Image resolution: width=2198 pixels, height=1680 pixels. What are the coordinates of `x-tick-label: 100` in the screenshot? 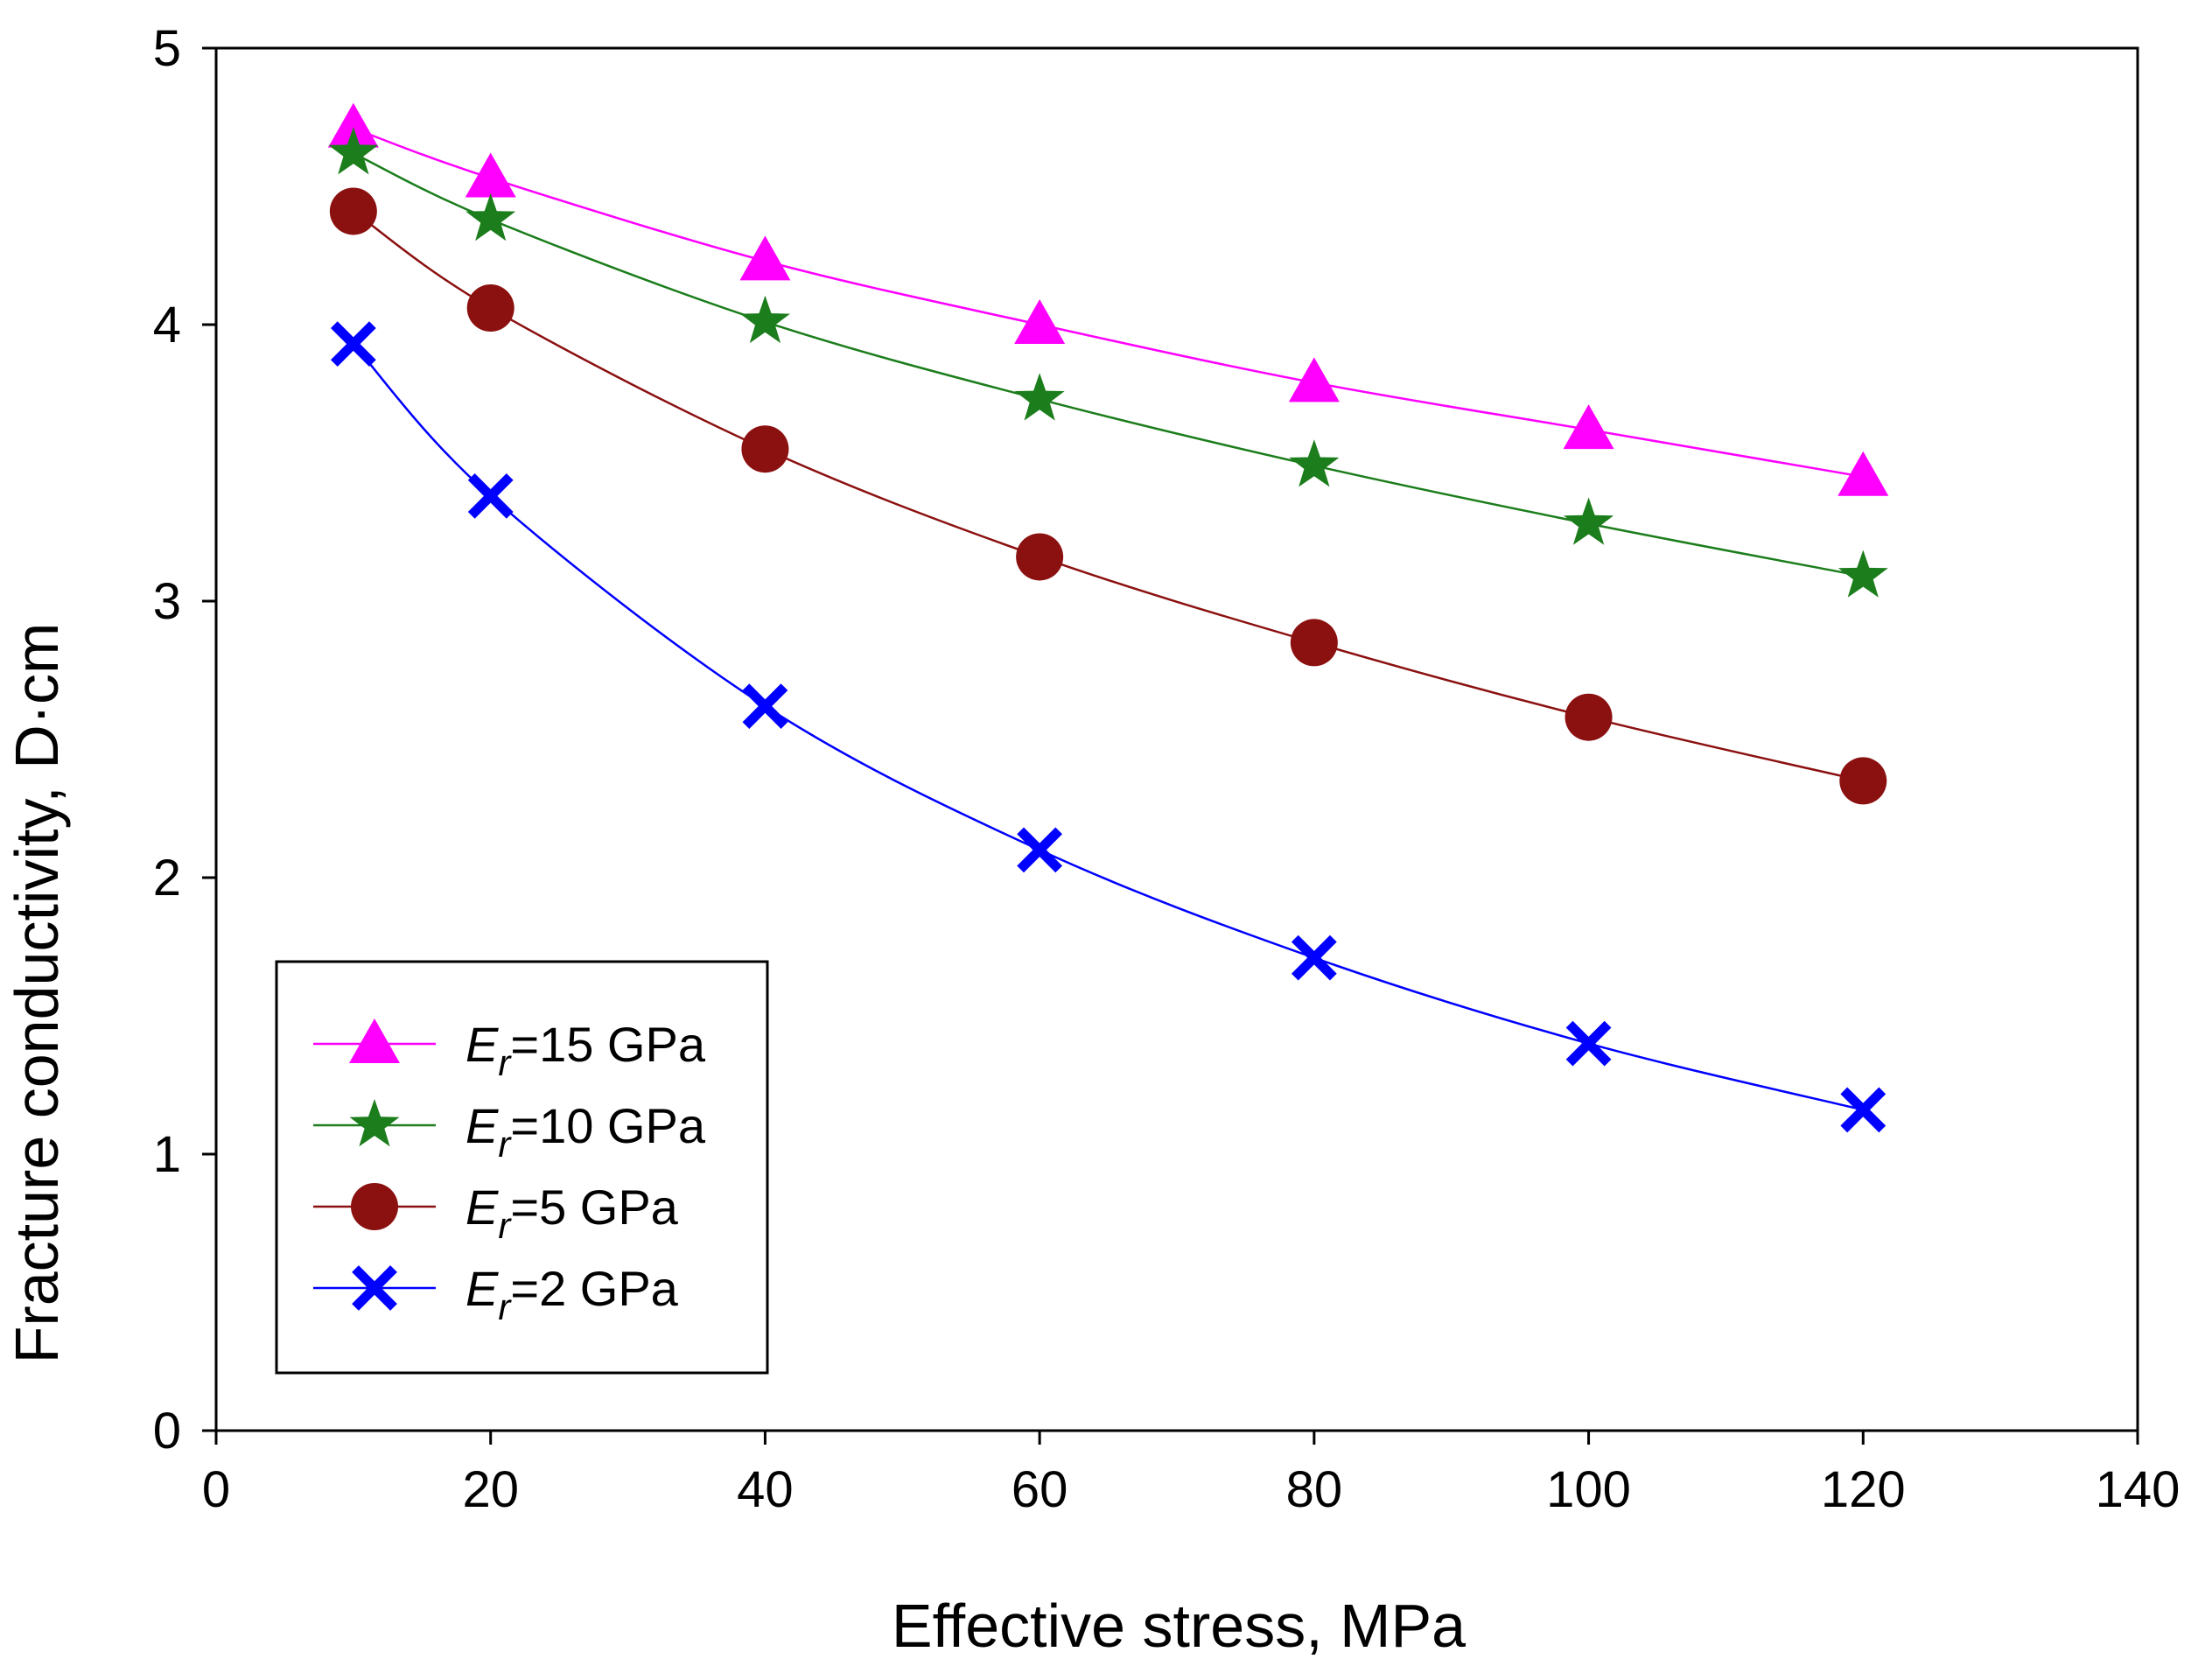 It's located at (1588, 1489).